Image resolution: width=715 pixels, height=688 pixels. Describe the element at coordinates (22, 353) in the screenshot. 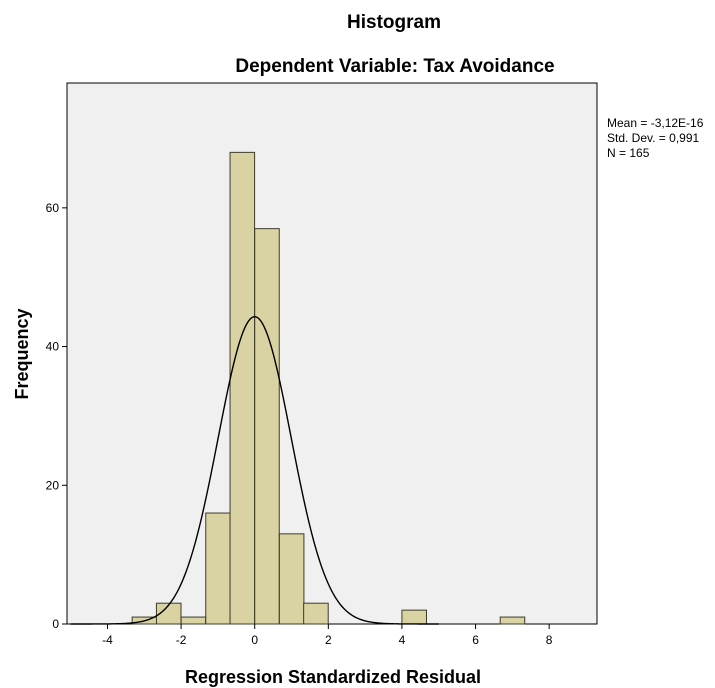

I see `y-axis-label: Frequency` at that location.